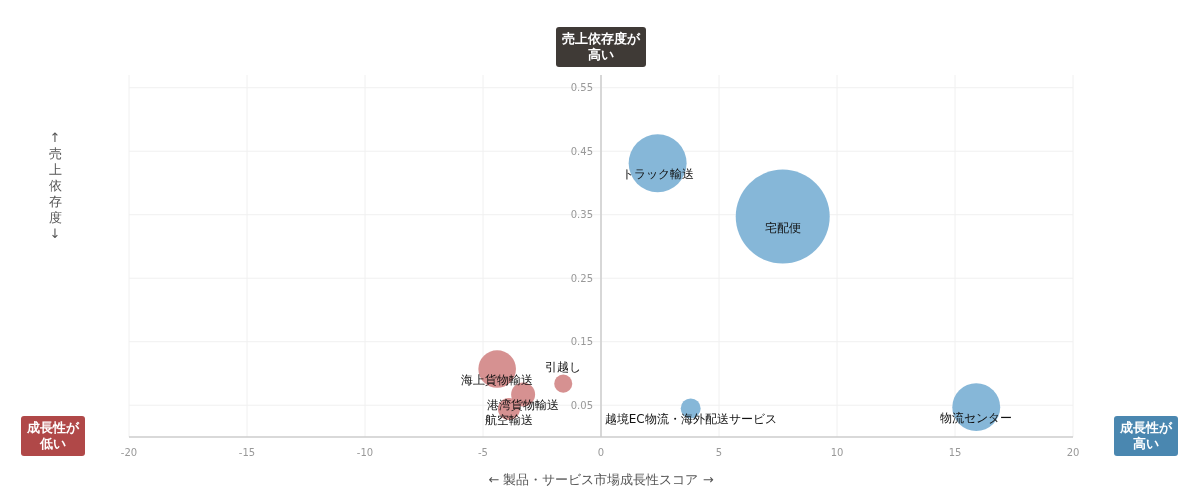  Describe the element at coordinates (1146, 436) in the screenshot. I see `text: 成長性が高い` at that location.